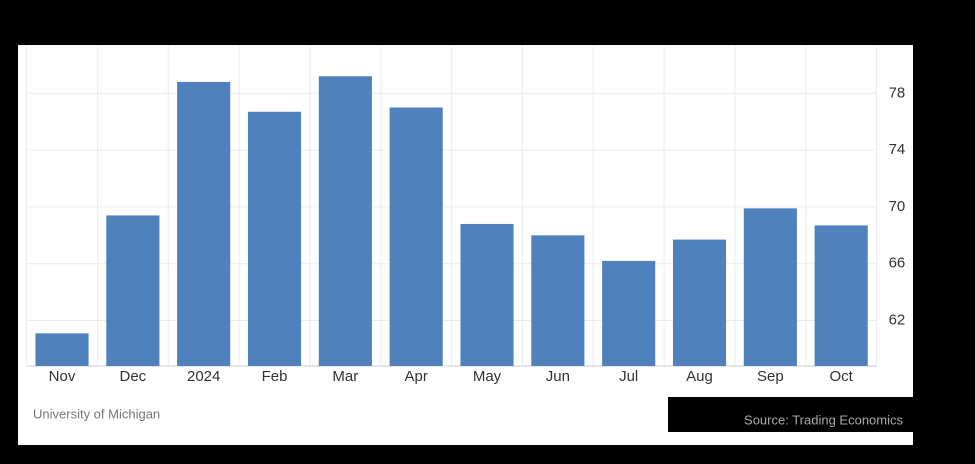 This screenshot has width=975, height=464. What do you see at coordinates (416, 376) in the screenshot?
I see `x-tick-label: Apr` at bounding box center [416, 376].